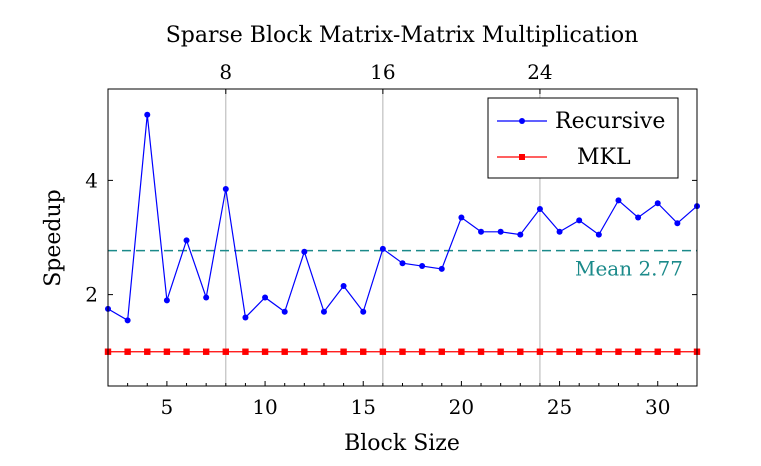 This screenshot has width=761, height=466. What do you see at coordinates (629, 269) in the screenshot?
I see `mean-label: Mean 2.77` at bounding box center [629, 269].